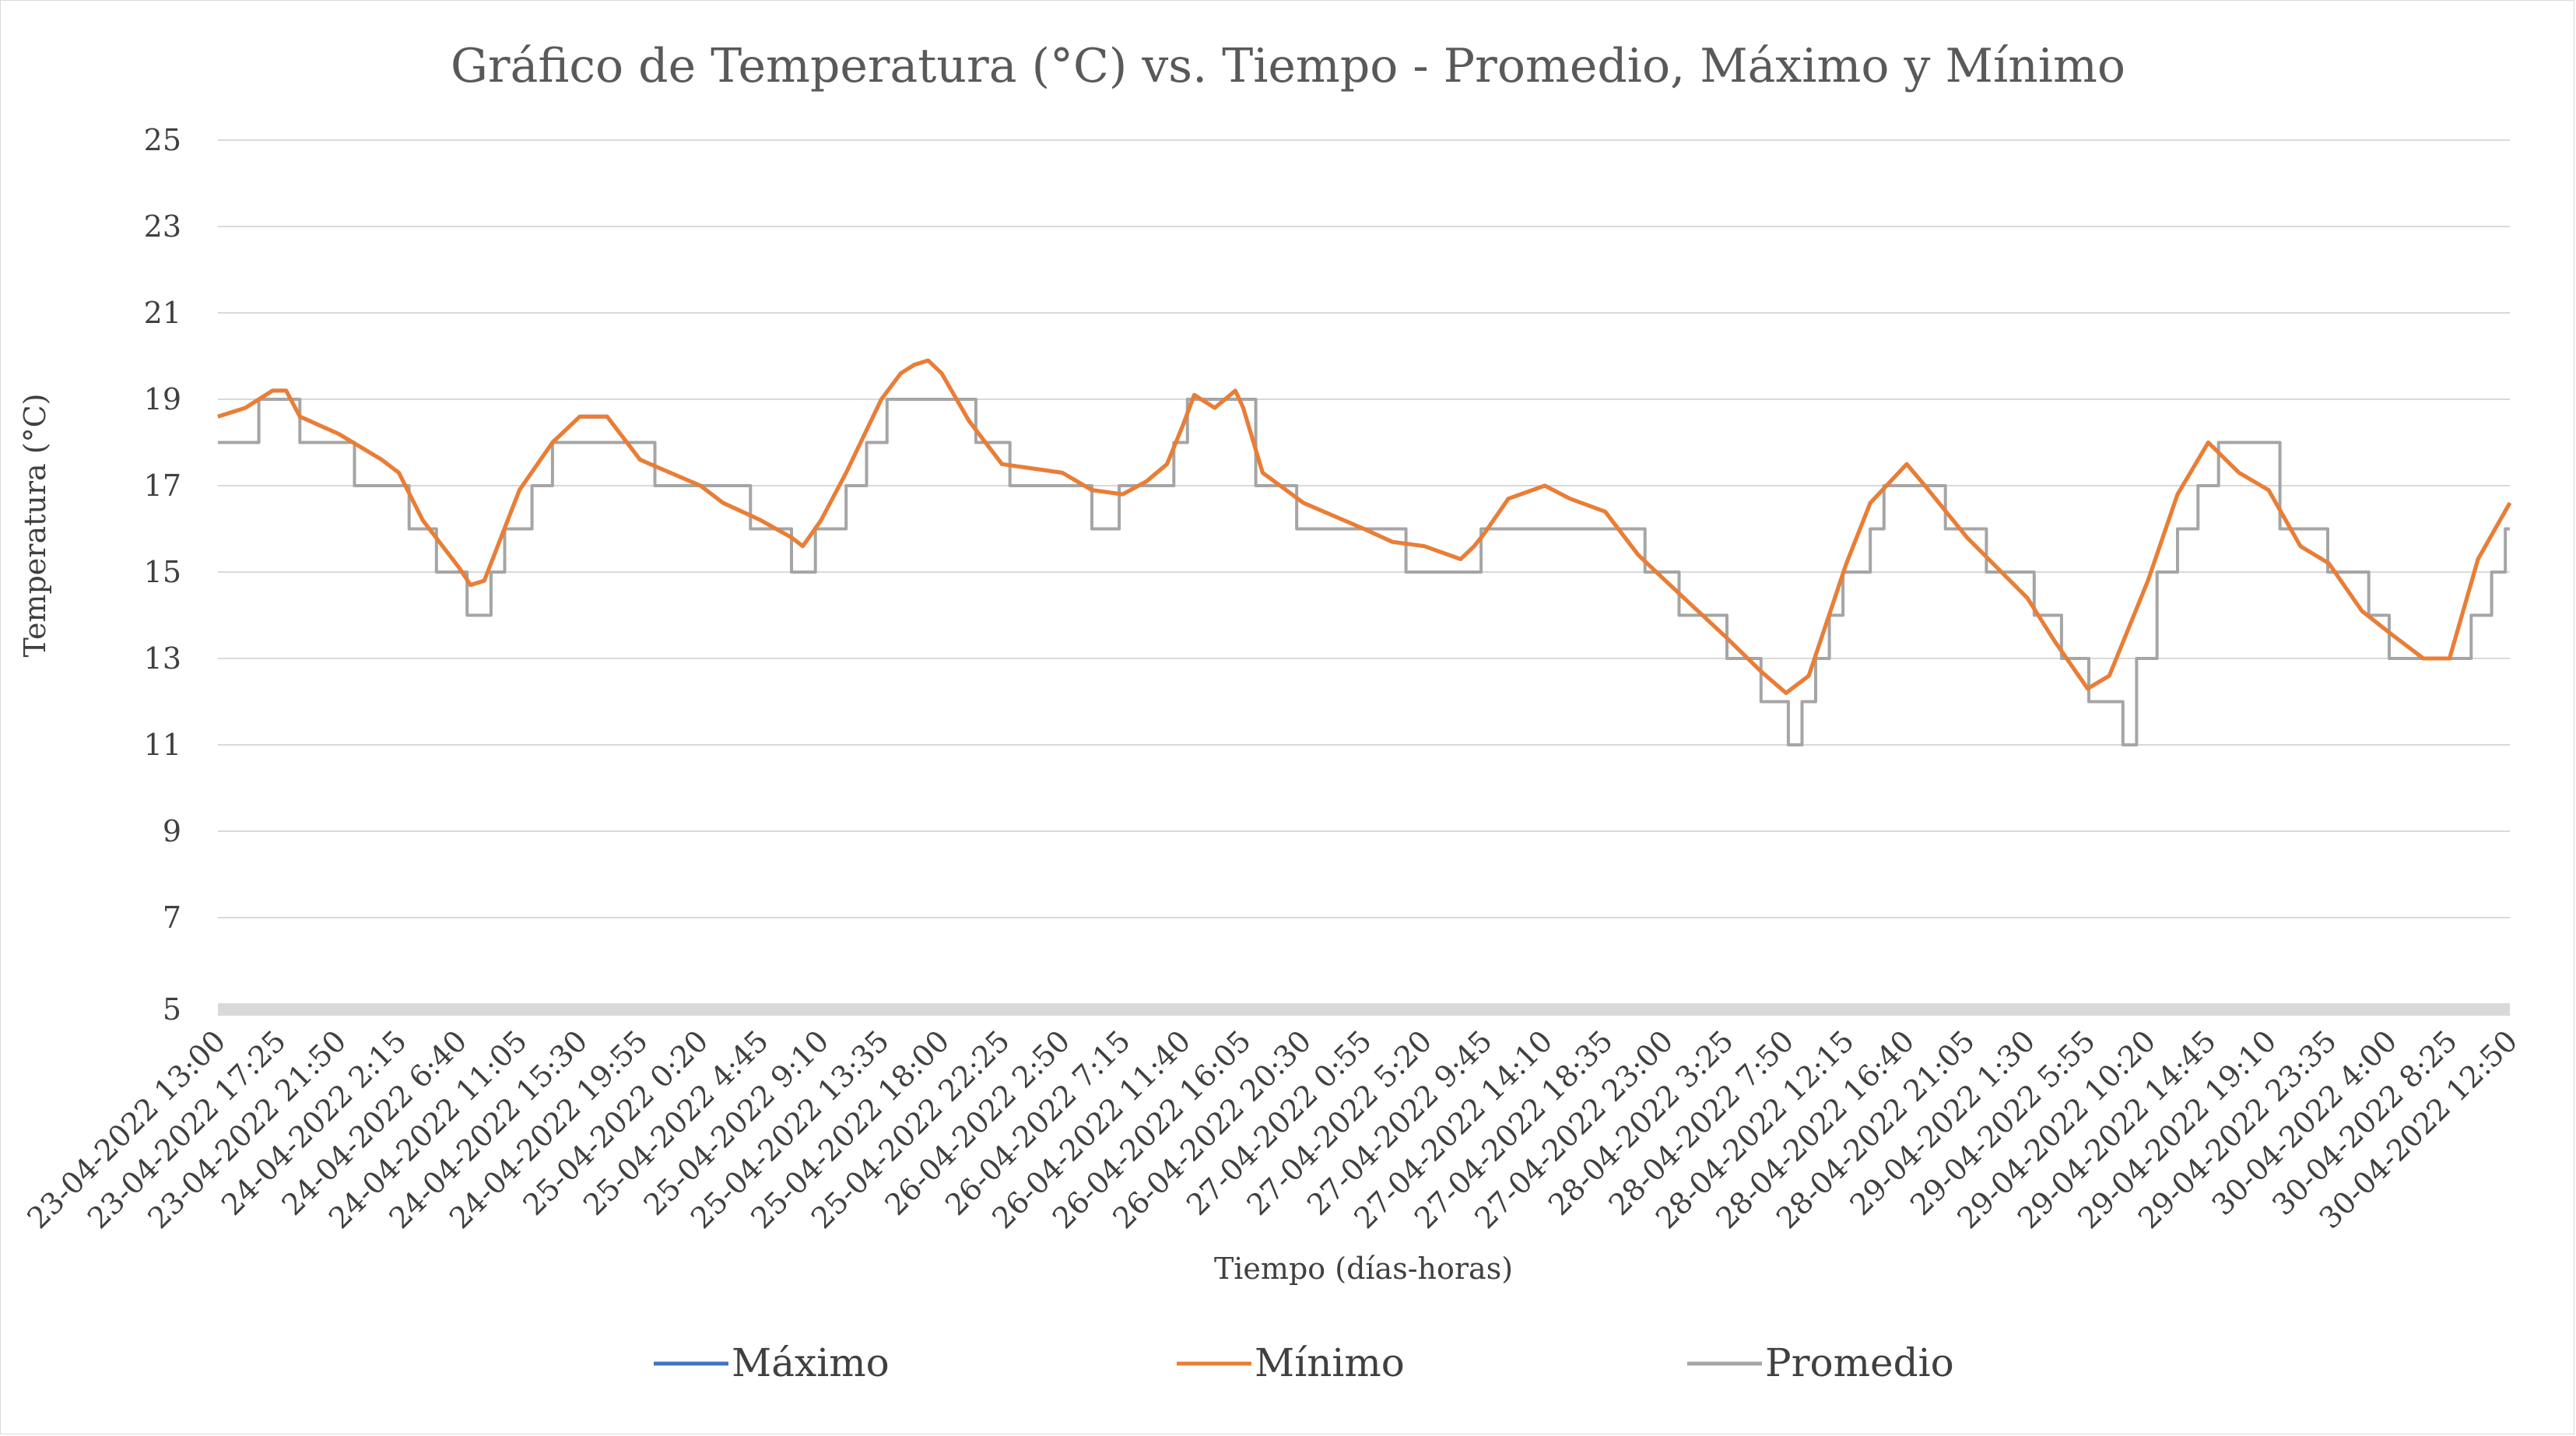  What do you see at coordinates (172, 831) in the screenshot?
I see `y-tick-label: 9` at bounding box center [172, 831].